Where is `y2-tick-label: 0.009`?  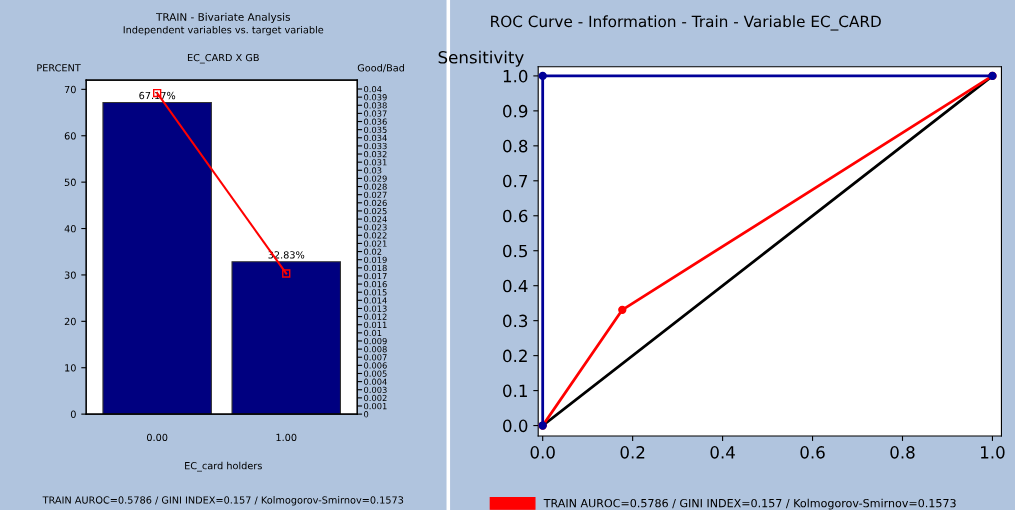
y2-tick-label: 0.009 is located at coordinates (375, 341).